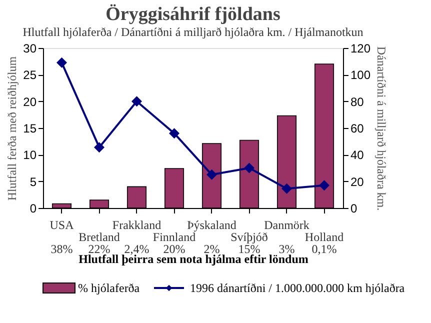 The width and height of the screenshot is (431, 323). What do you see at coordinates (33, 209) in the screenshot?
I see `y-tick-label: 0` at bounding box center [33, 209].